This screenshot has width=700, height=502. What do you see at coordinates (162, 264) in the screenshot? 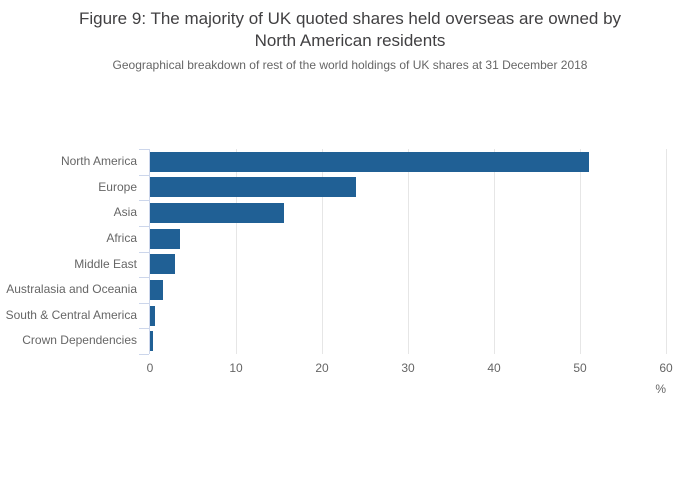
I see `bar-middle-east` at bounding box center [162, 264].